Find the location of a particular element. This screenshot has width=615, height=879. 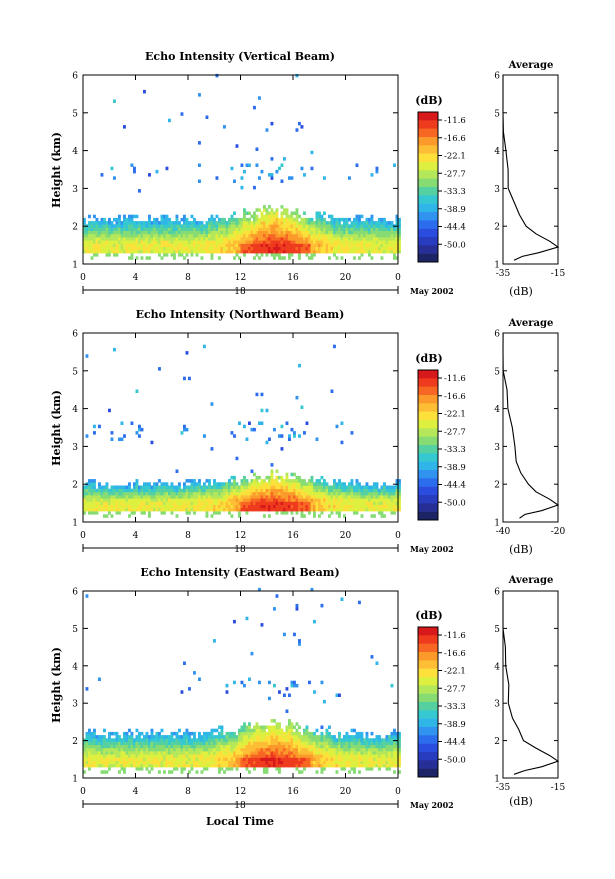

ytick-label: 2 is located at coordinates (75, 228).